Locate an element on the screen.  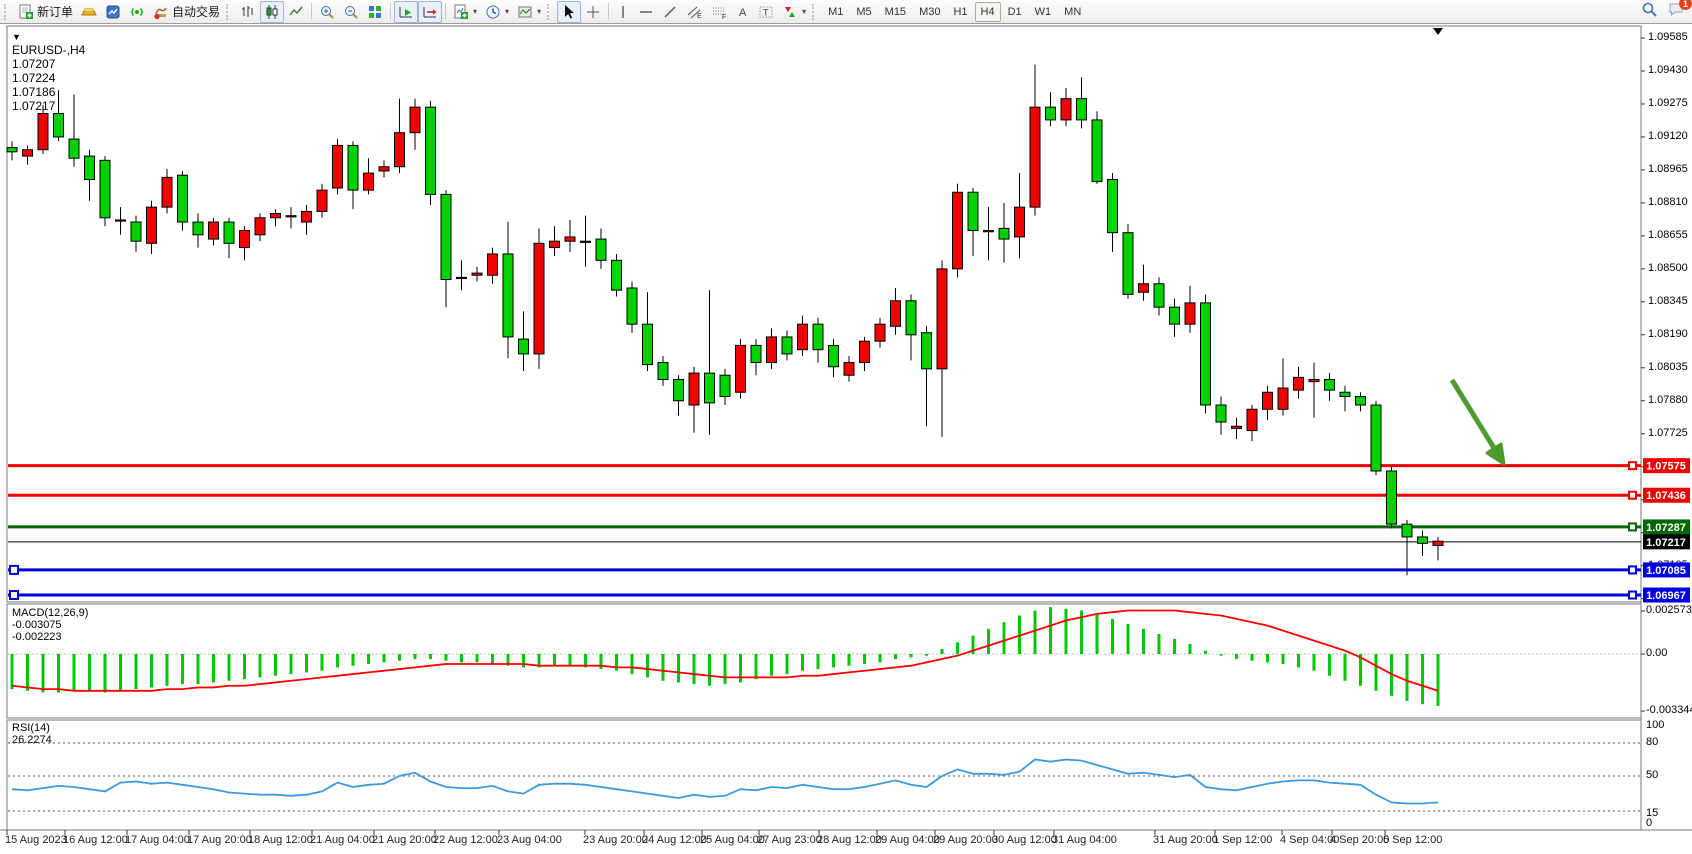
price-tick-label: 1.08190 is located at coordinates (1668, 333).